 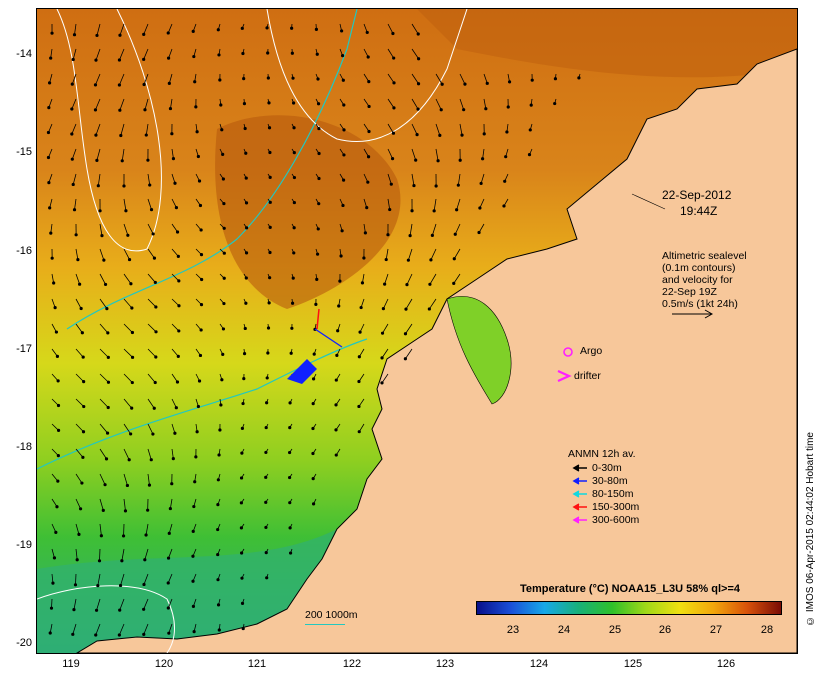 What do you see at coordinates (325, 624) in the screenshot?
I see `bathymetry-legend-line` at bounding box center [325, 624].